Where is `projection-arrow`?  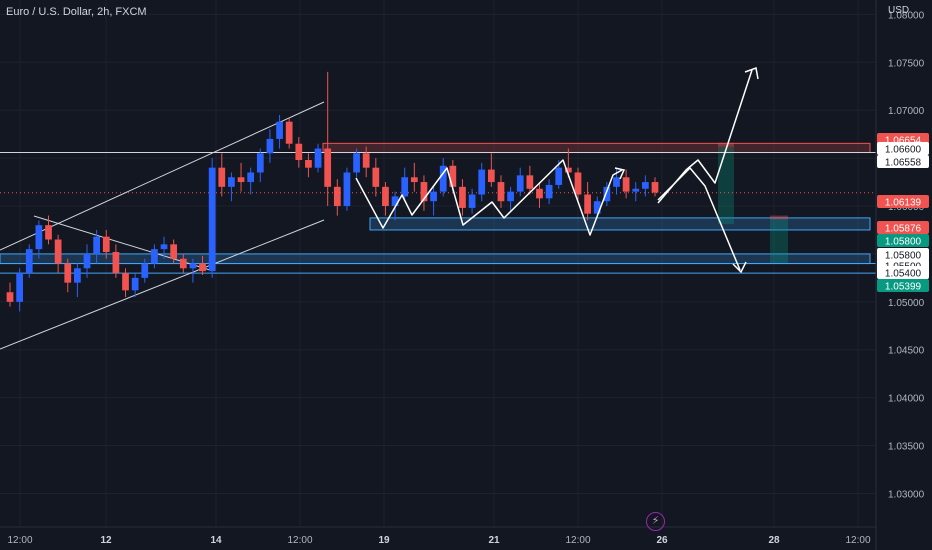 projection-arrow is located at coordinates (705, 136).